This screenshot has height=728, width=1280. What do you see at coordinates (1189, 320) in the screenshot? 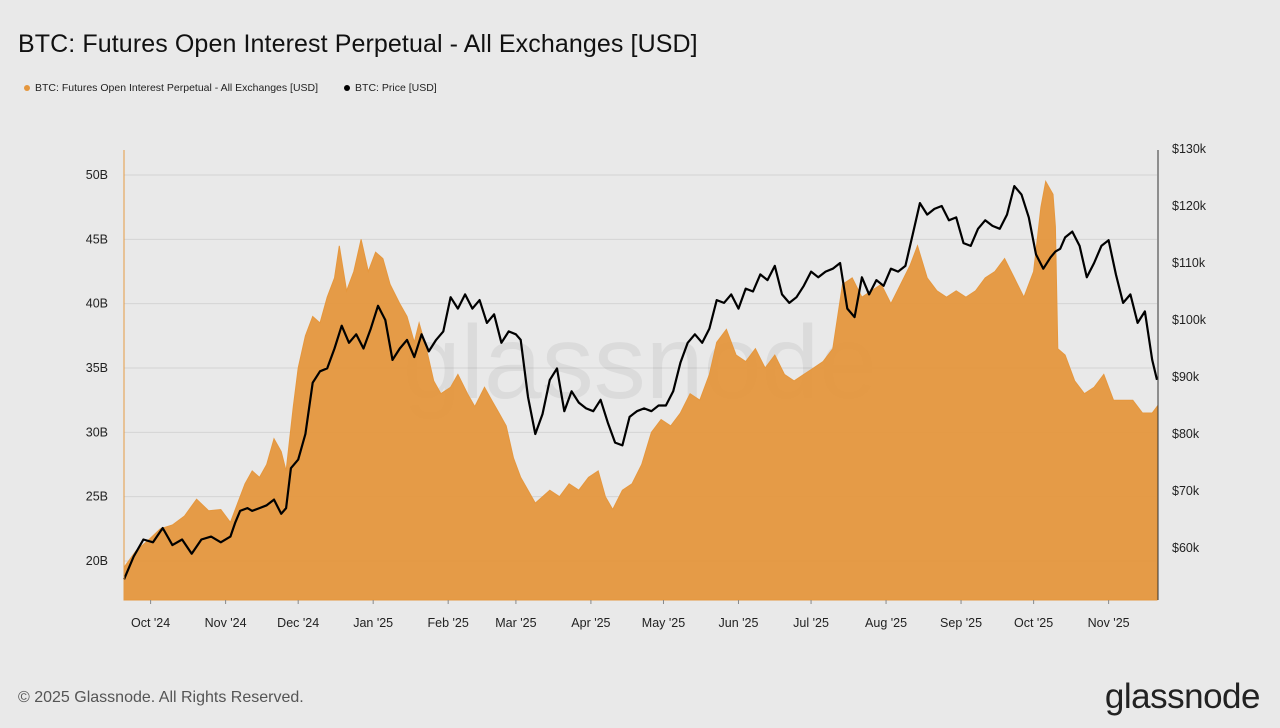
I see `y-right-tick-label: $100k` at bounding box center [1189, 320].